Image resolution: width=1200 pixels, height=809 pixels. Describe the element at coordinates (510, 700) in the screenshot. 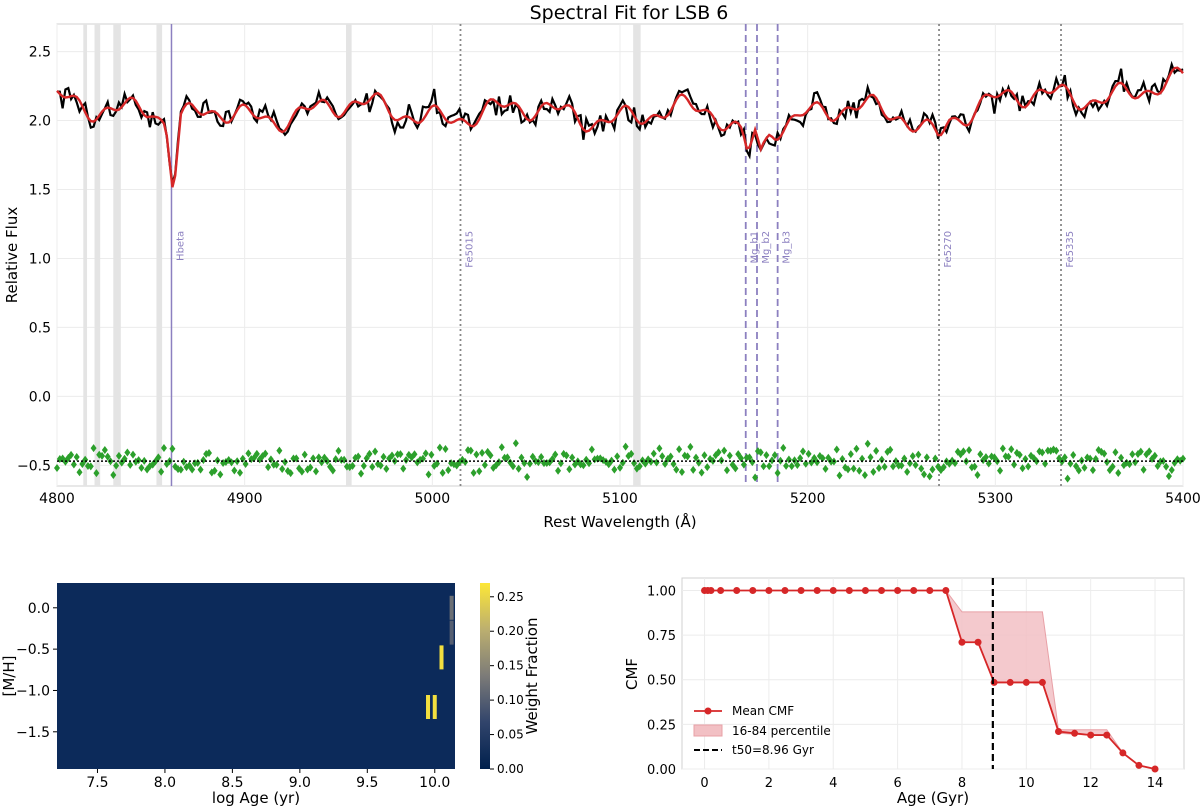

I see `colorbar-tick-label: 0.10` at that location.